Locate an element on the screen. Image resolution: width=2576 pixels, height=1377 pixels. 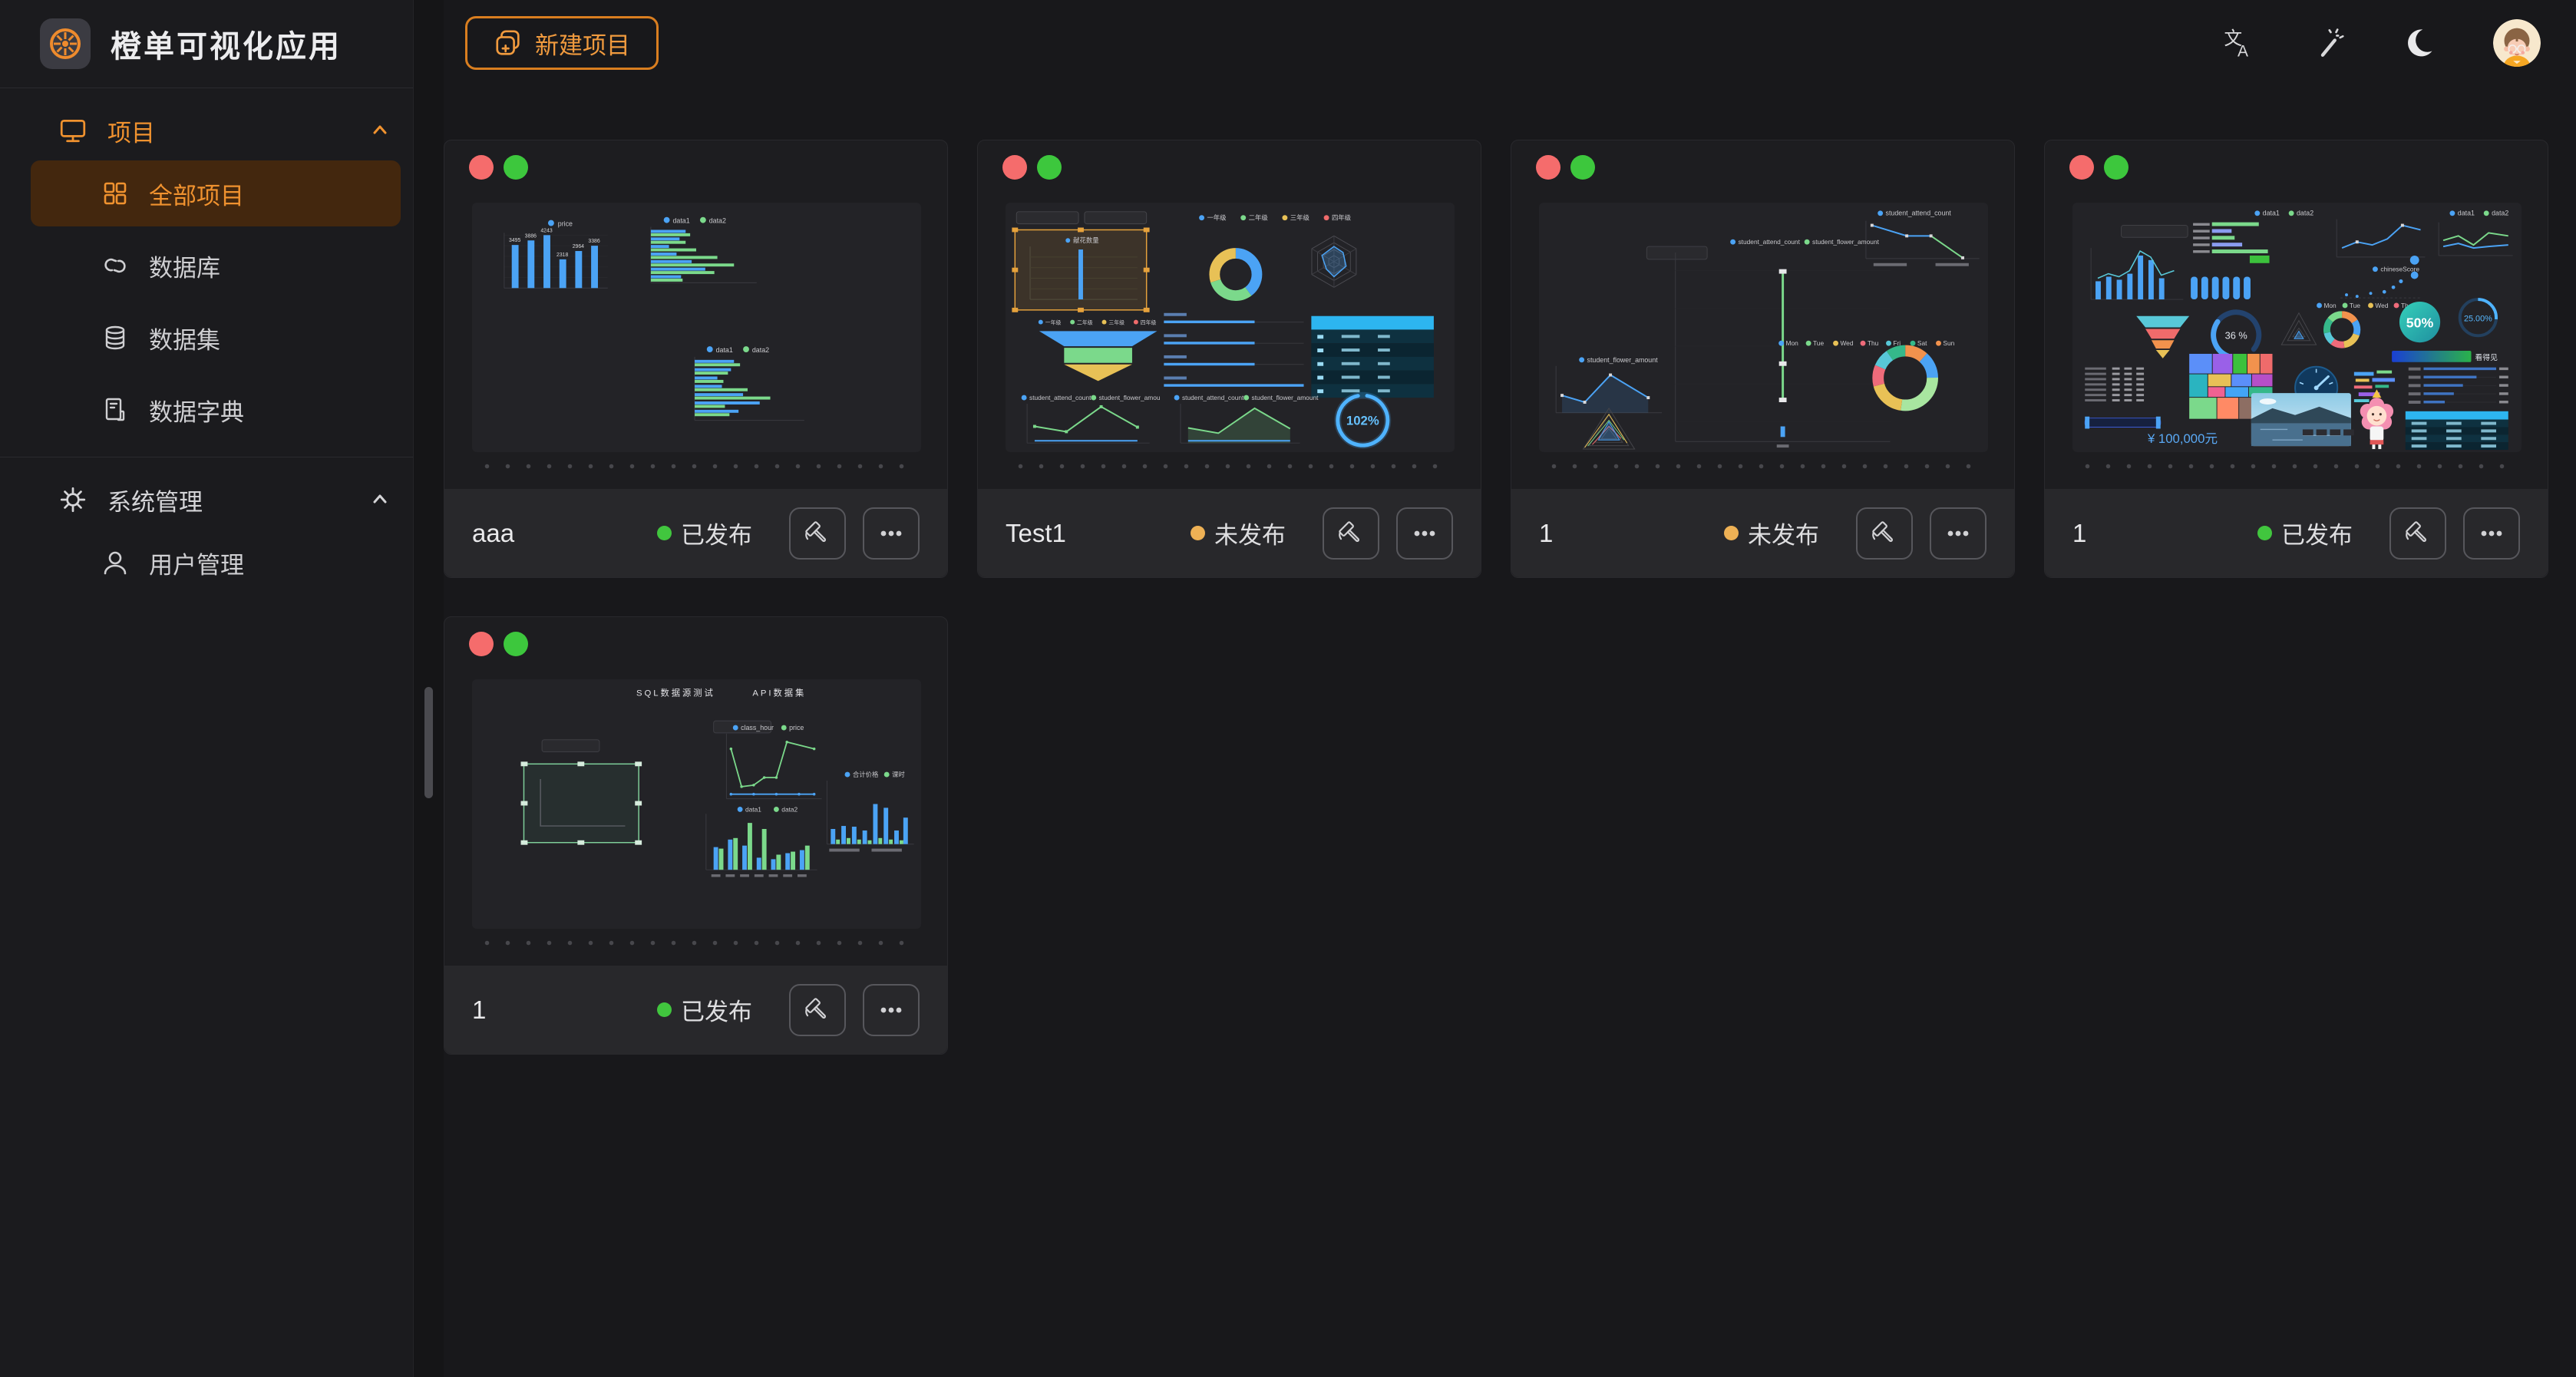
grid-icon is located at coordinates (115, 193).